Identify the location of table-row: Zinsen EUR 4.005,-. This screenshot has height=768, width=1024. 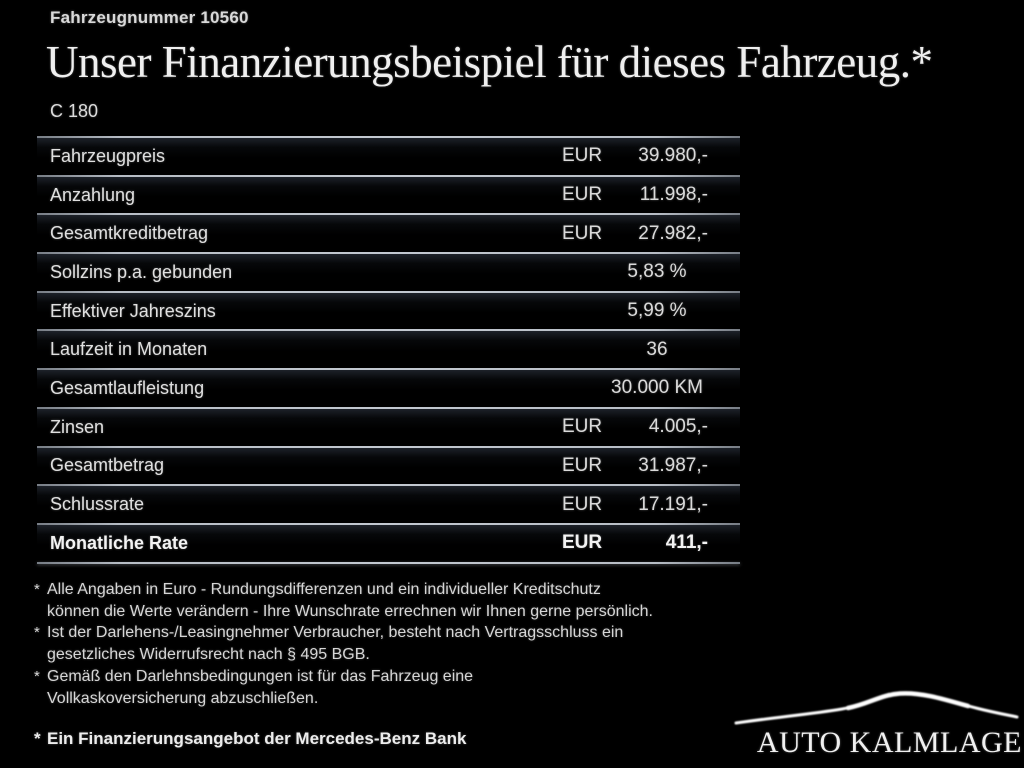
(388, 426).